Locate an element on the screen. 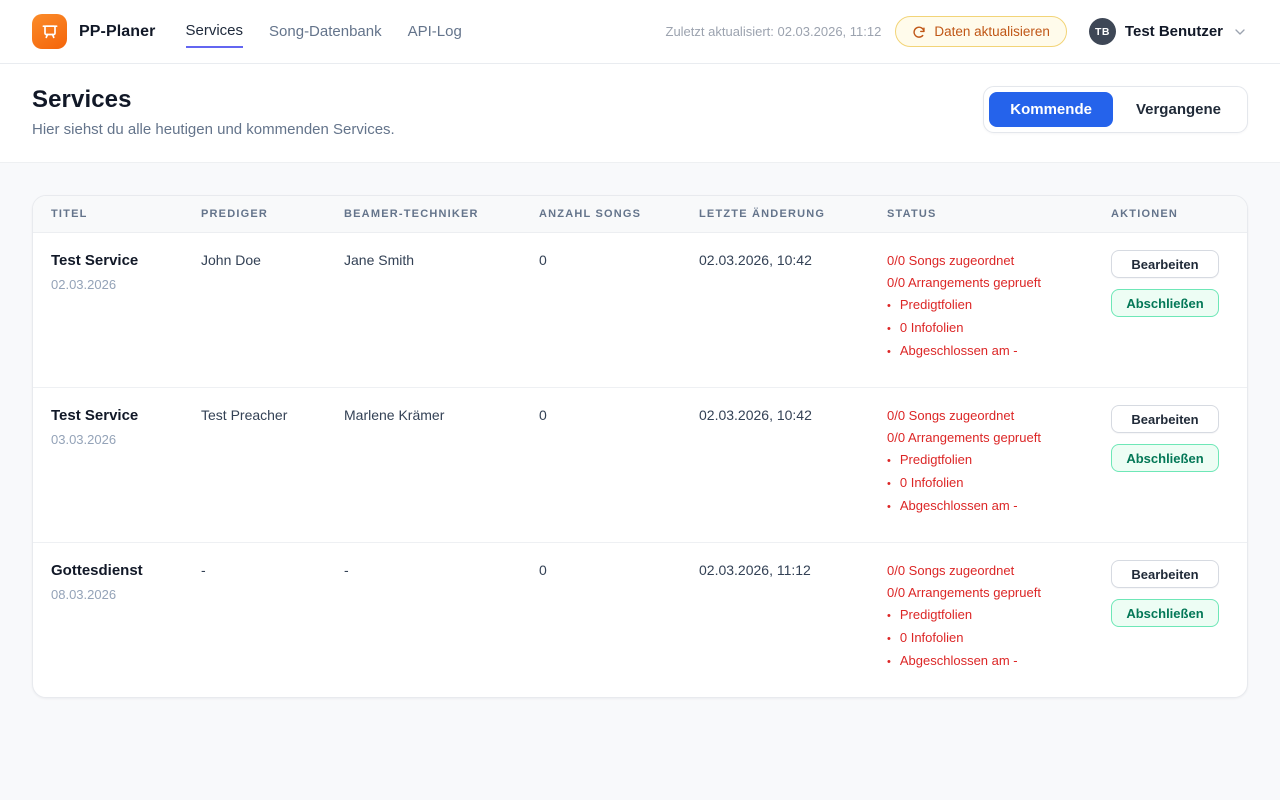 The height and width of the screenshot is (800, 1280). brand: PP-Planer is located at coordinates (94, 31).